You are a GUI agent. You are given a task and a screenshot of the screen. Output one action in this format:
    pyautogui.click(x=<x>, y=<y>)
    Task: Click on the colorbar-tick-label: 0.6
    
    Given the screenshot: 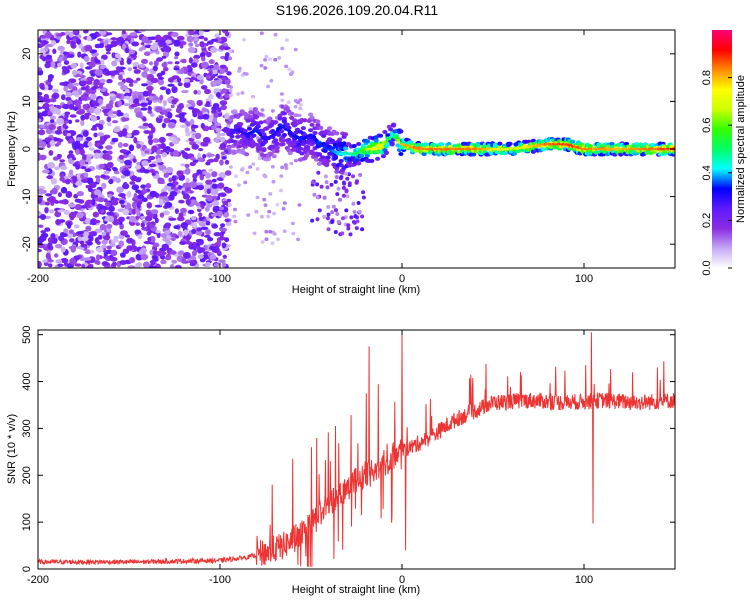 What is the action you would take?
    pyautogui.click(x=707, y=125)
    